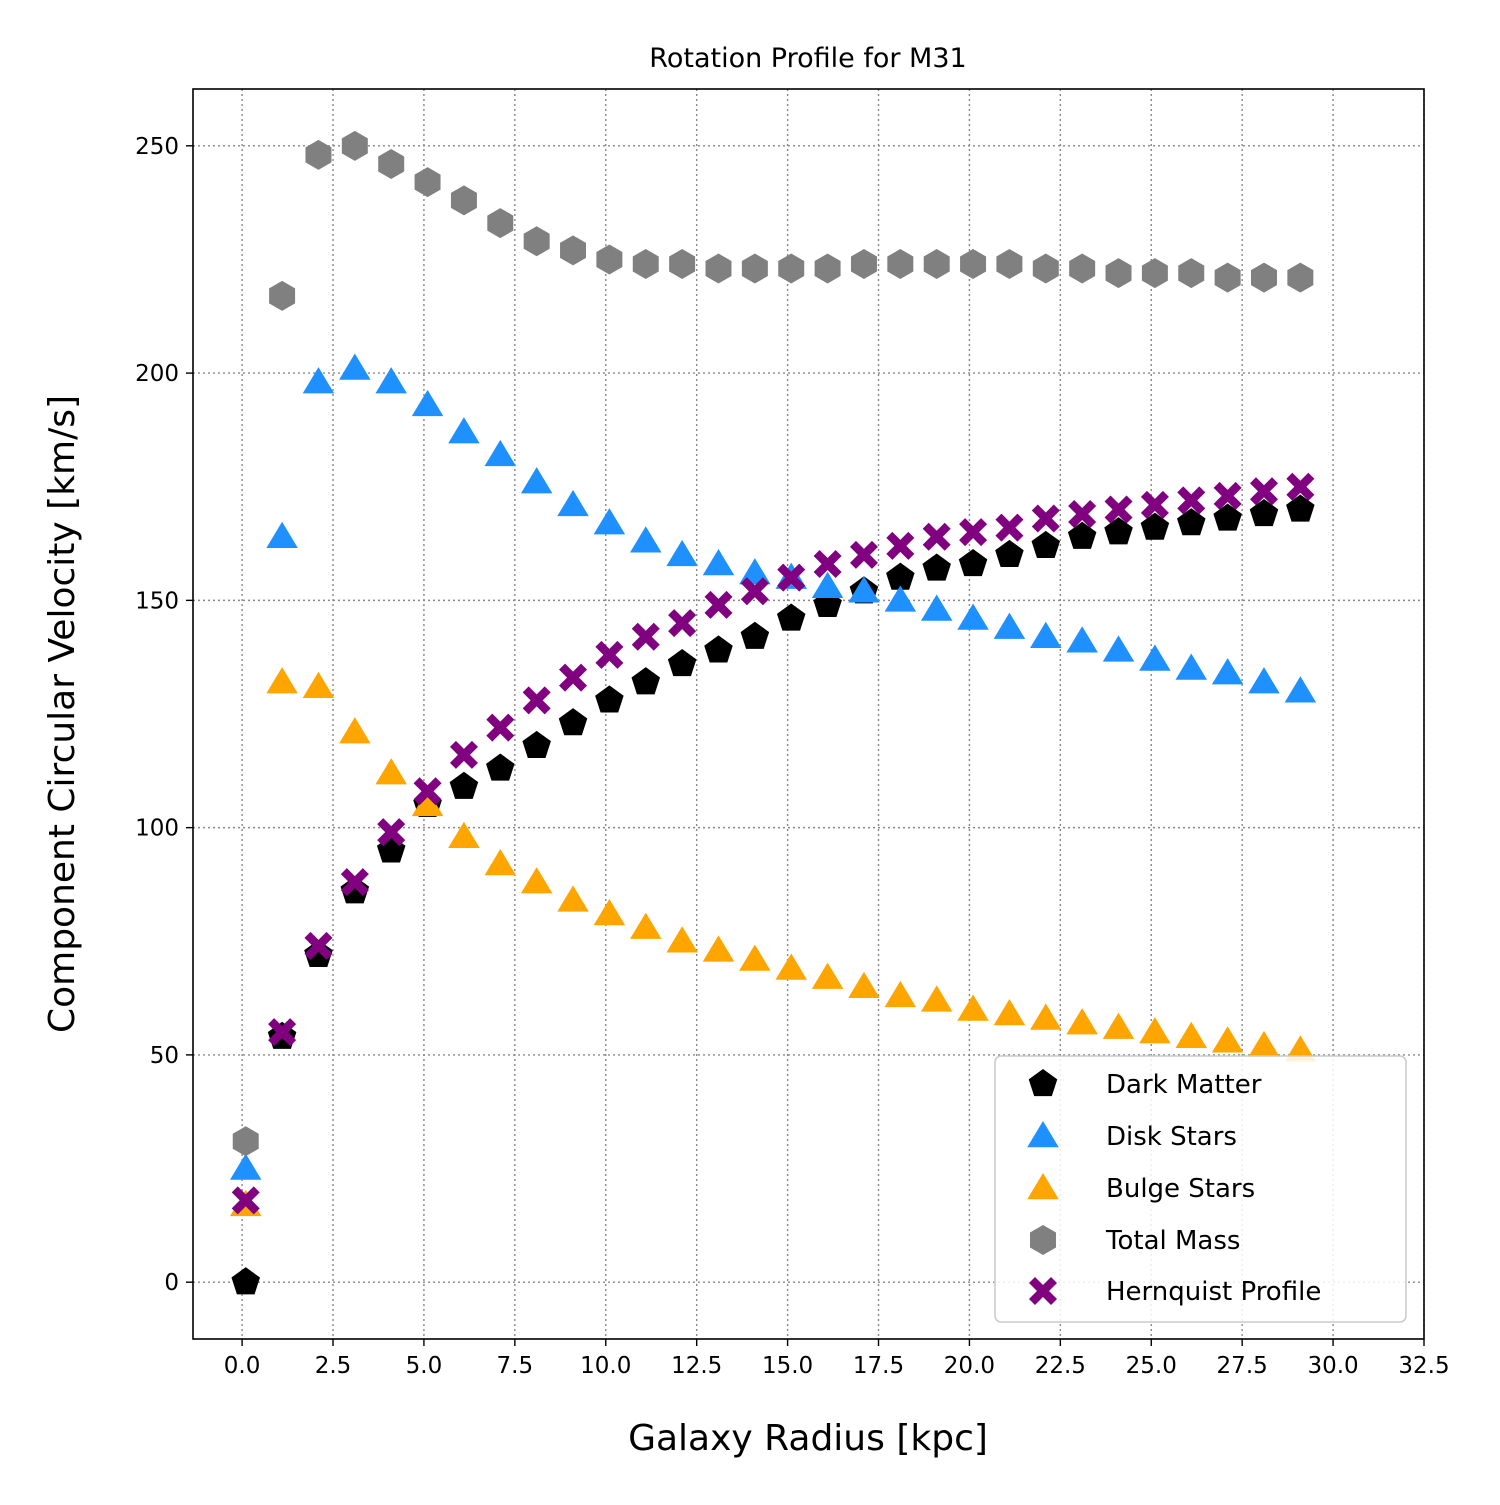 The image size is (1500, 1505). What do you see at coordinates (1060, 1366) in the screenshot?
I see `x-tick-label: 22.5` at bounding box center [1060, 1366].